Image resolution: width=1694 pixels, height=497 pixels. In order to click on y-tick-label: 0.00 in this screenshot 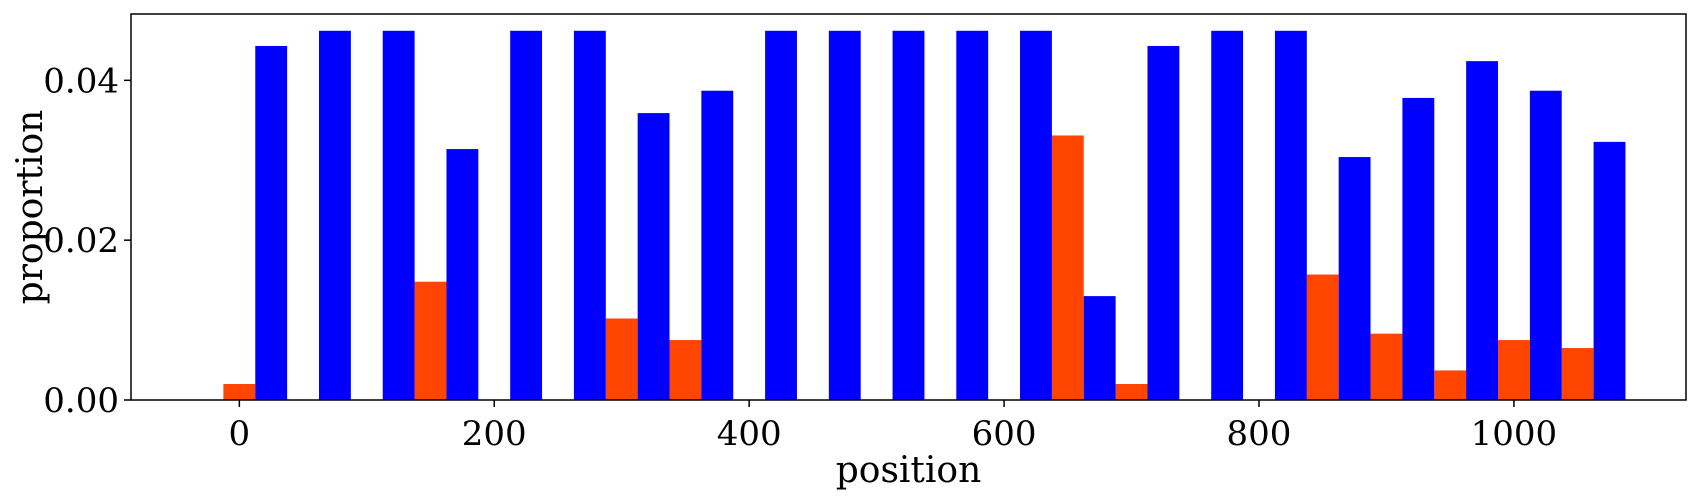, I will do `click(81, 401)`.